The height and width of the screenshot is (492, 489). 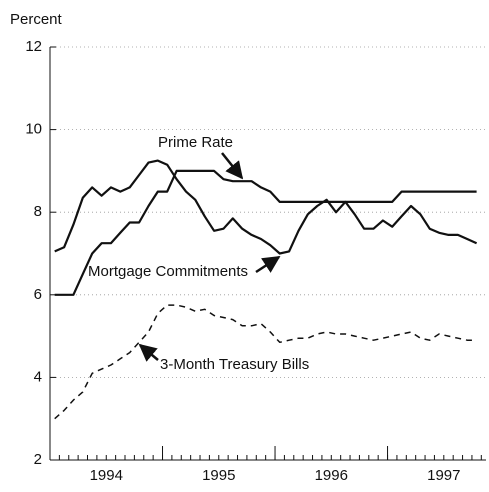 I want to click on y-tick-label: 2, so click(x=38, y=459).